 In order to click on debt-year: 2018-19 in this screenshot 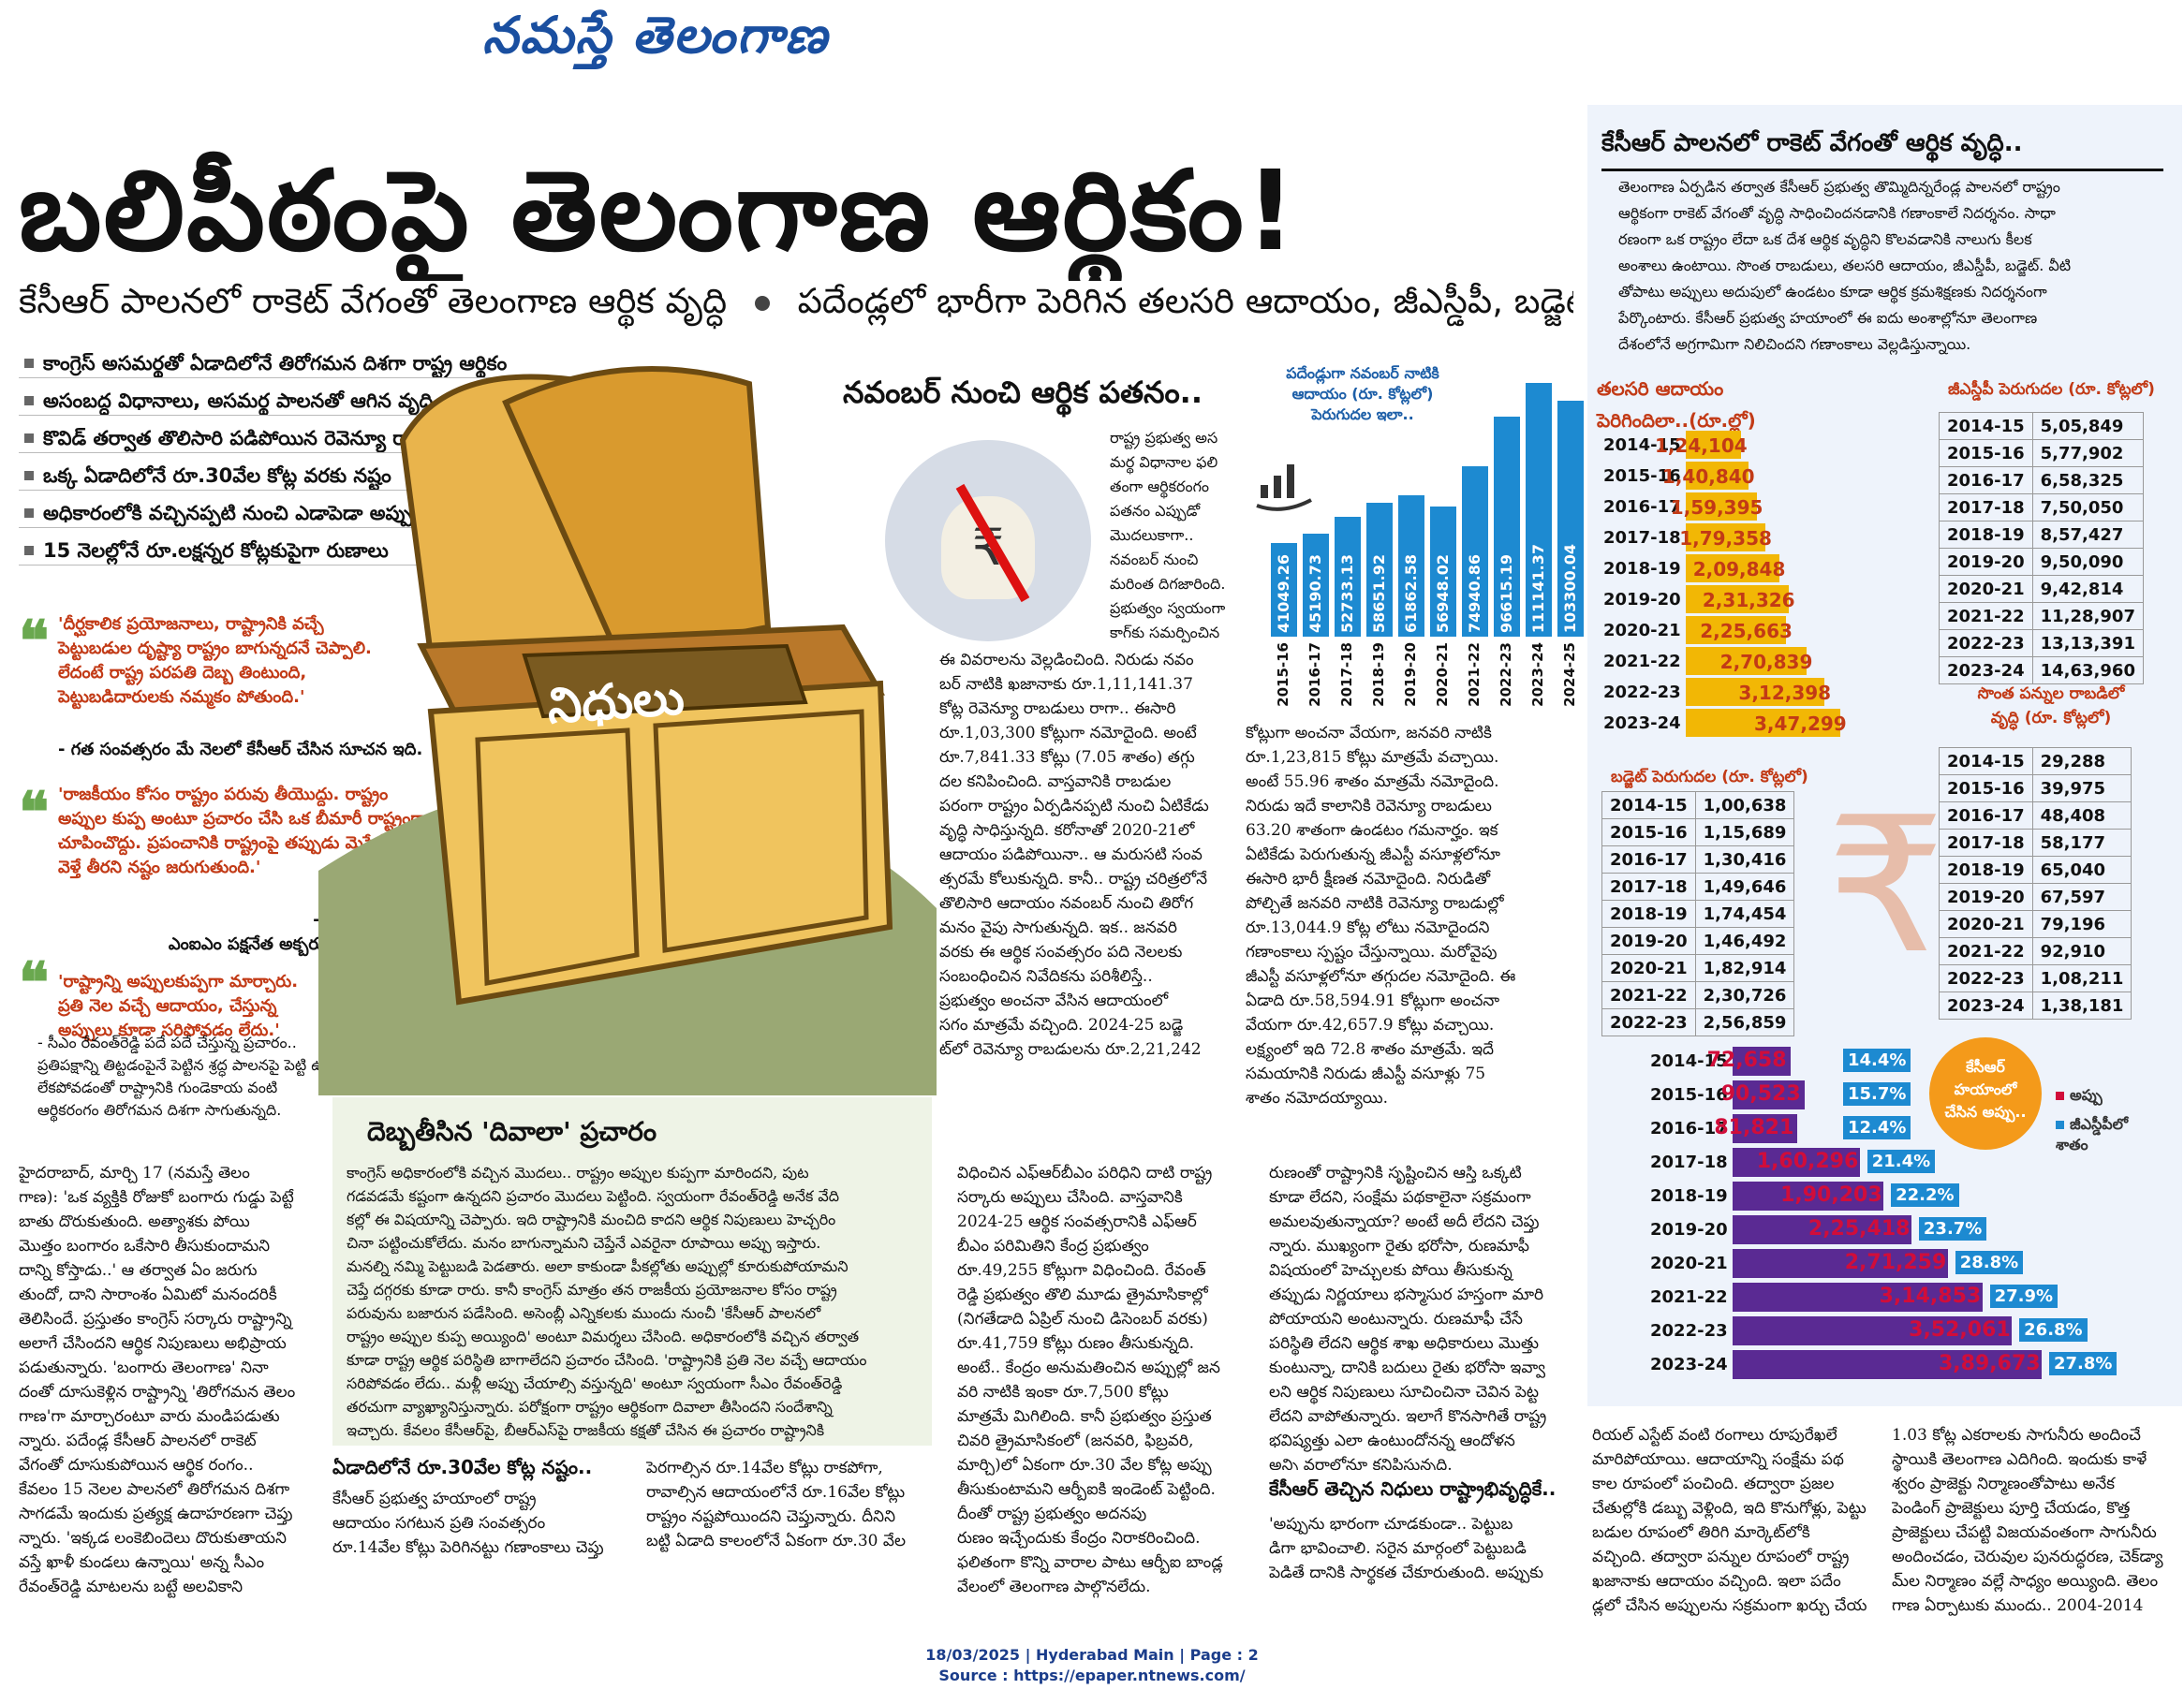, I will do `click(1689, 1196)`.